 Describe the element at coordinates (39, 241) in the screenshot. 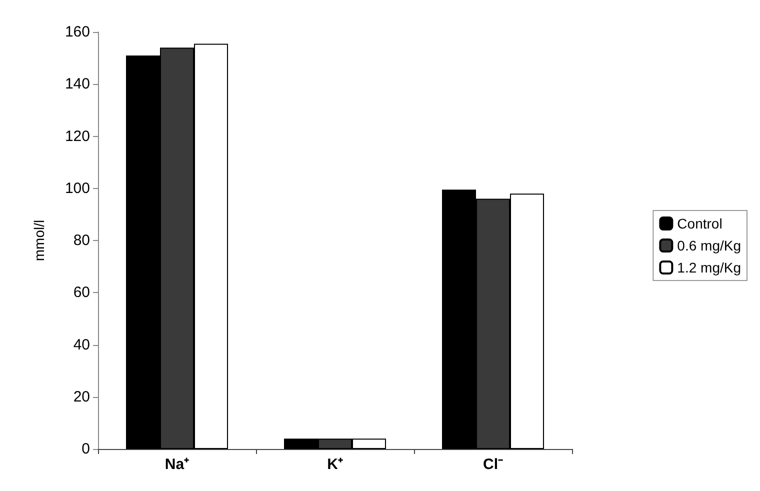

I see `y-axis-title: mmol/l` at that location.